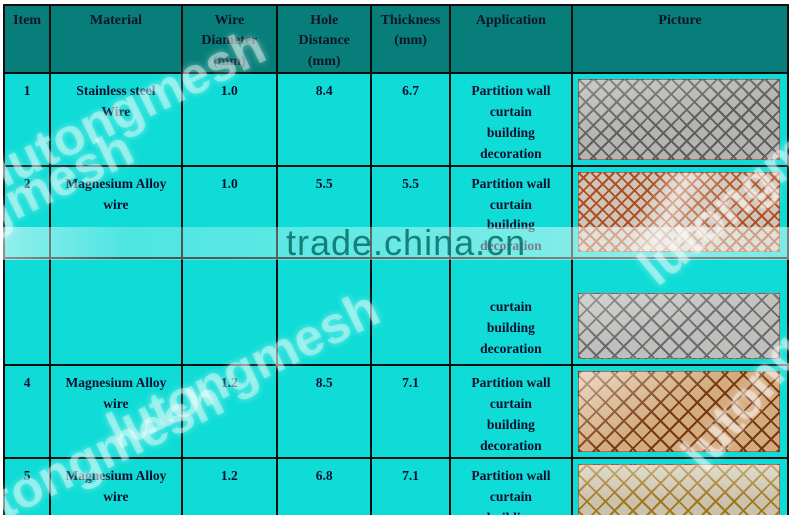 This screenshot has height=515, width=800. Describe the element at coordinates (511, 39) in the screenshot. I see `header-application: Application` at that location.